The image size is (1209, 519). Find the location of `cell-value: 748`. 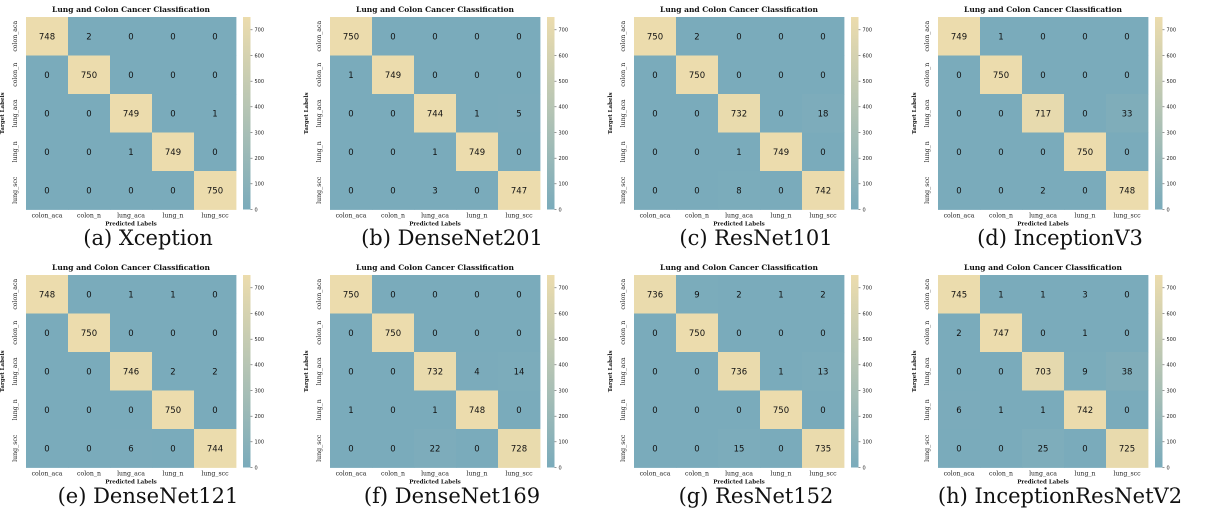

cell-value: 748 is located at coordinates (477, 411).